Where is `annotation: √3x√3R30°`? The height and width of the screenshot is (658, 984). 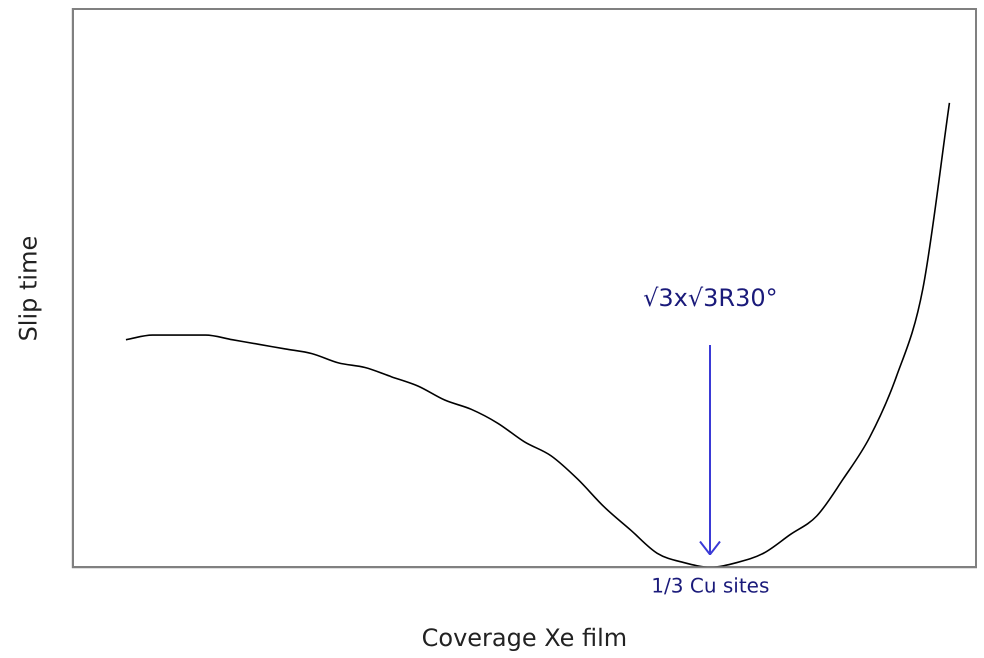 annotation: √3x√3R30° is located at coordinates (710, 298).